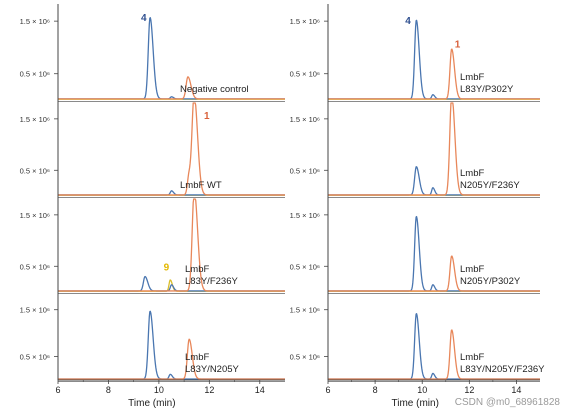  I want to click on panel-left-1: 0.5 × 10⁶ 1.5 × 10⁶ Negative control 4, so click(153, 57).